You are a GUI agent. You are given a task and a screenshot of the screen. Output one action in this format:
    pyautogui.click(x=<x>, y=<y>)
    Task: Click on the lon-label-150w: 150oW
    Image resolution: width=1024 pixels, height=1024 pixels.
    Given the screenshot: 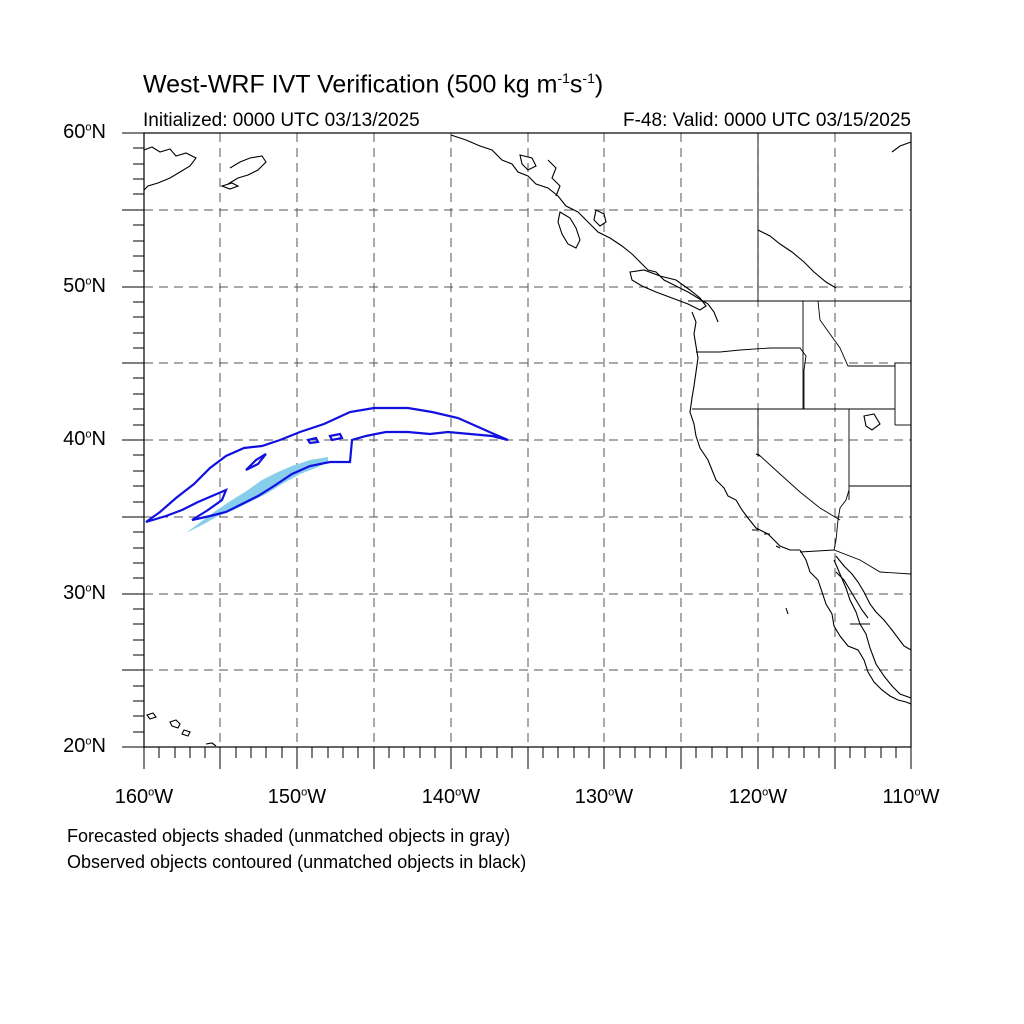 What is the action you would take?
    pyautogui.click(x=297, y=797)
    